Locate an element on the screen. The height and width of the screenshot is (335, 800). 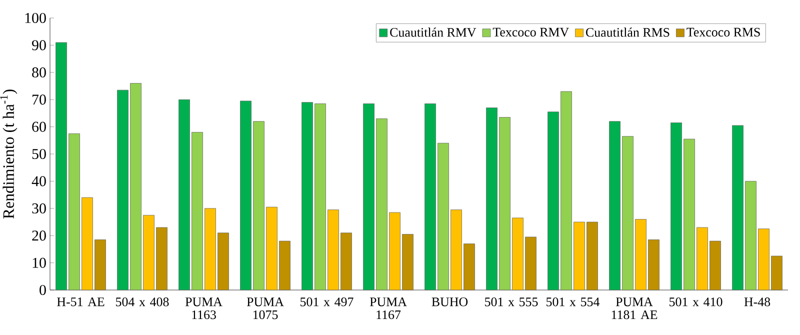
y-tick-label: 30 is located at coordinates (39, 208).